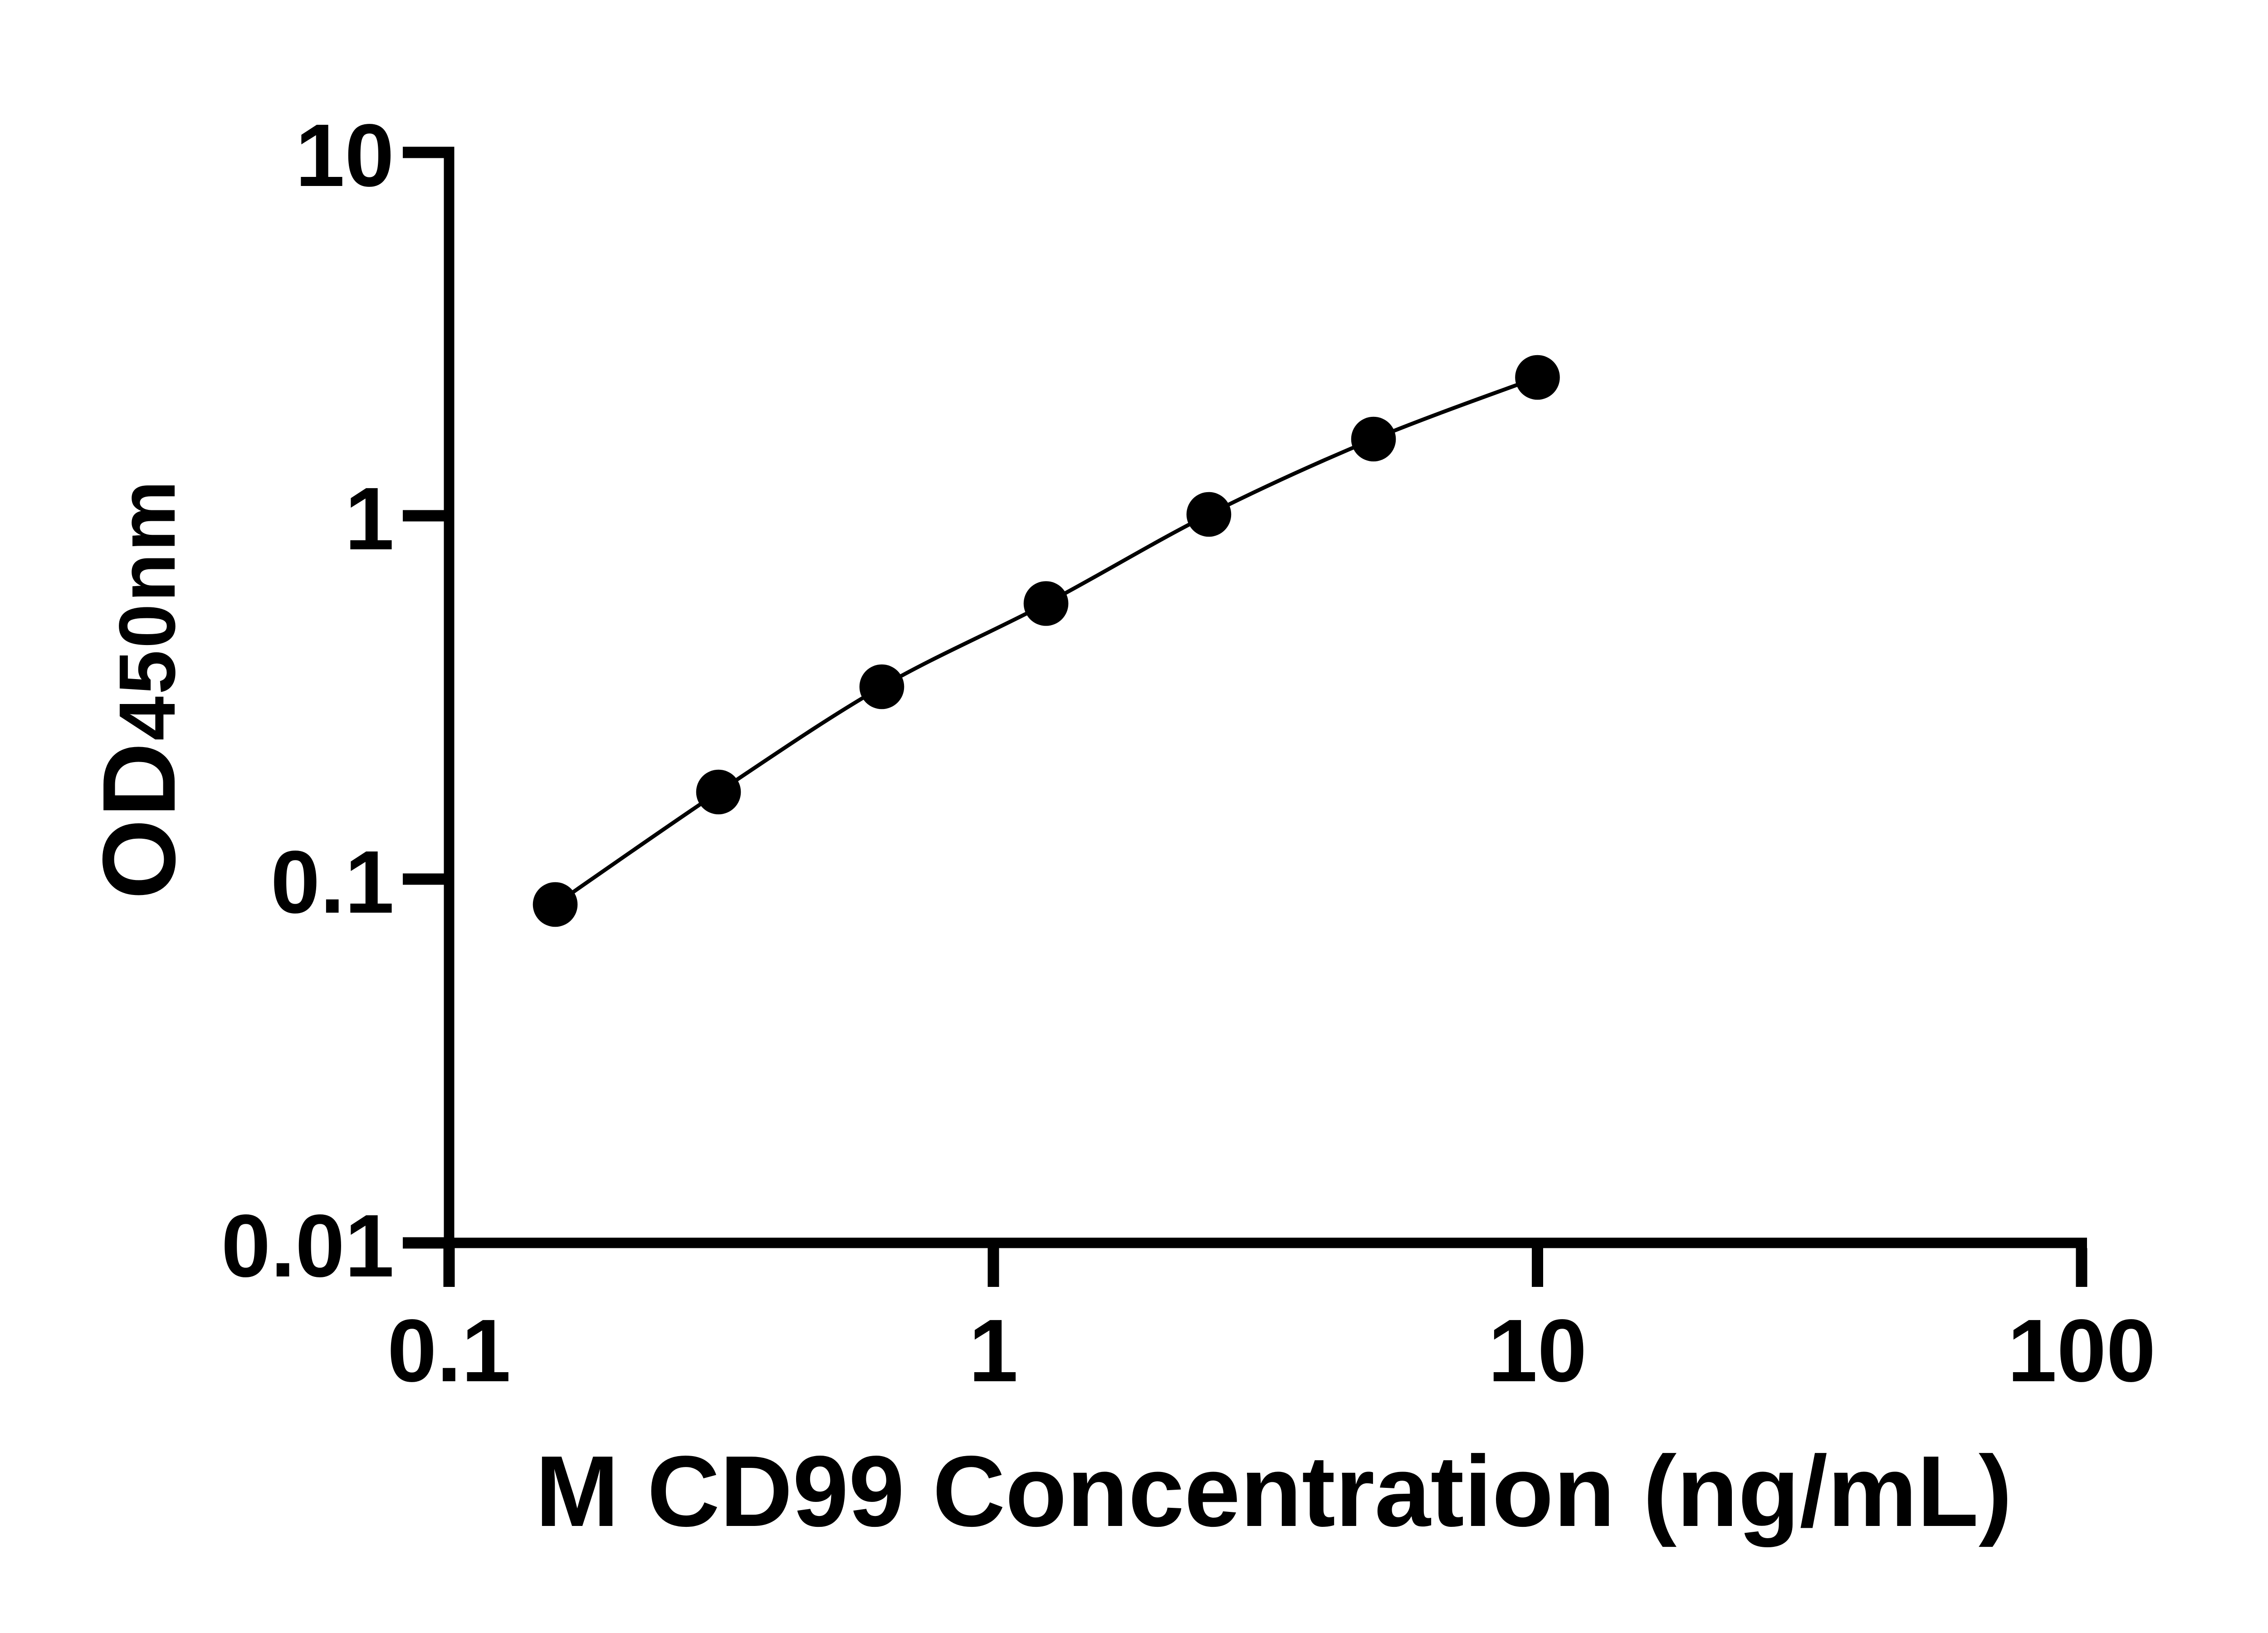 Image resolution: width=2268 pixels, height=1633 pixels. Describe the element at coordinates (308, 1246) in the screenshot. I see `svg-text: 0.01` at that location.